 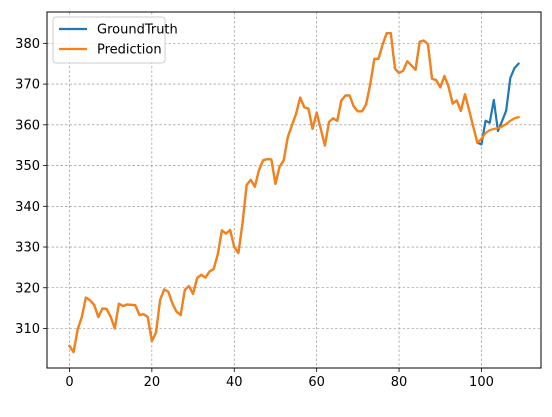 I want to click on legend-label: Prediction, so click(x=129, y=50).